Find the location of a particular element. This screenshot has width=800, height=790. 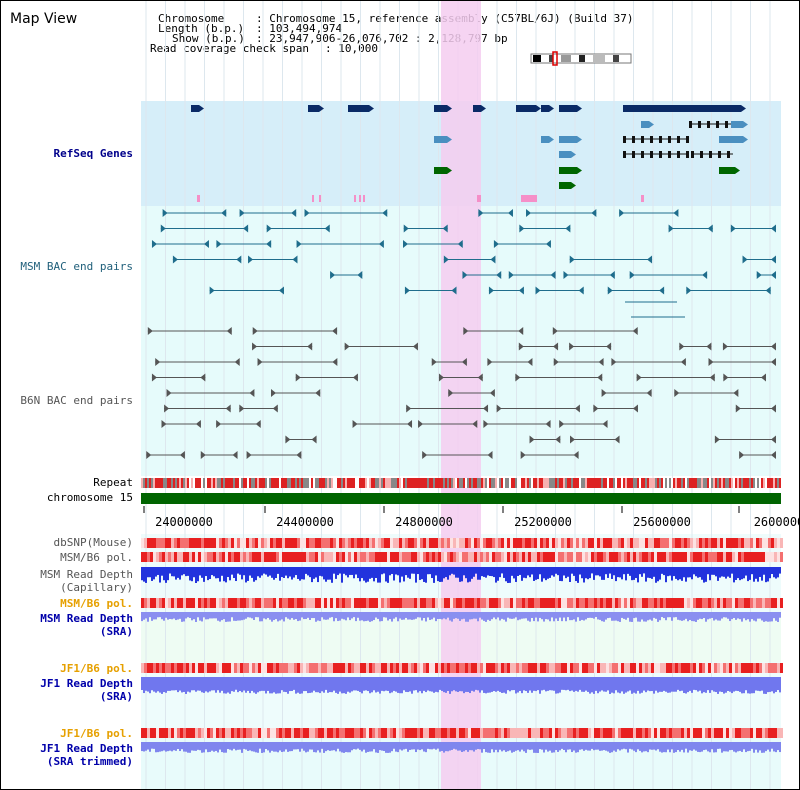

track-label-jf1-read-depth-sra: JF1 Read Depth is located at coordinates (86, 683).